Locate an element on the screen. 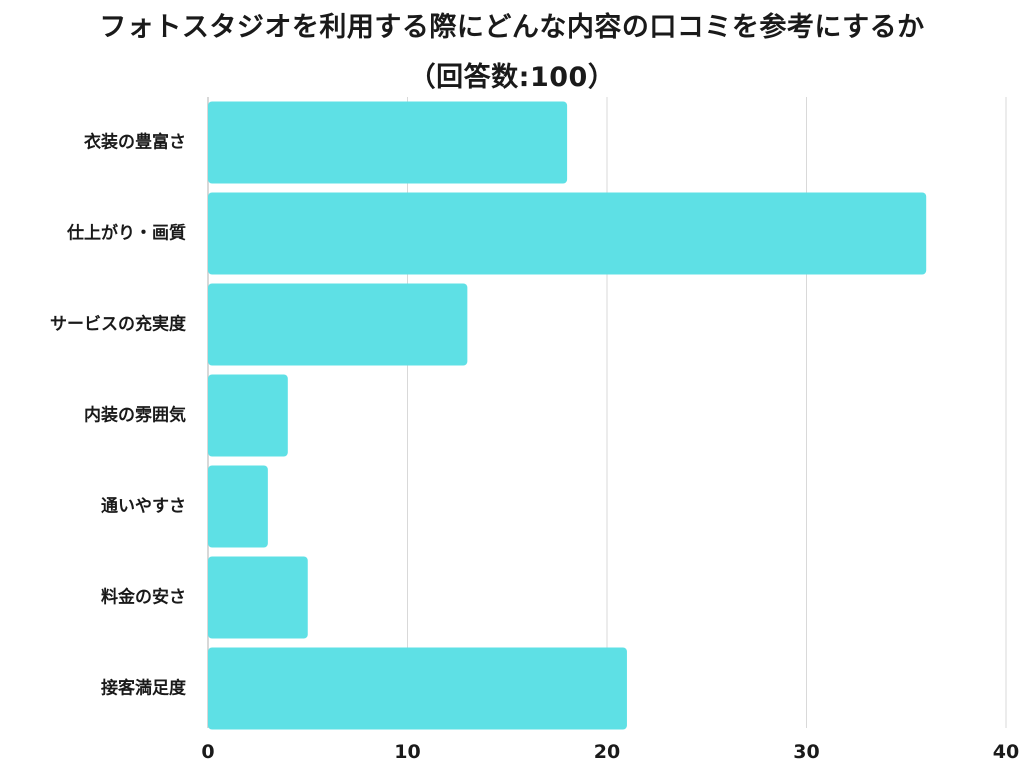 This screenshot has width=1024, height=768. category-label: 接客満足度 is located at coordinates (144, 688).